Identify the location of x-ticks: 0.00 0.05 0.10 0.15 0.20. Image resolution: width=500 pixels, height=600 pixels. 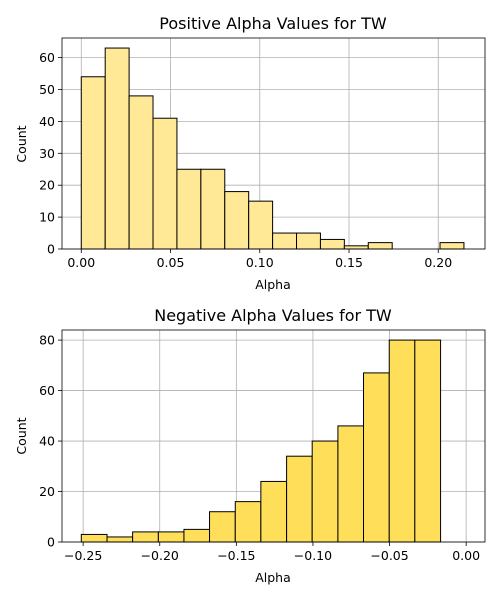
(259, 259).